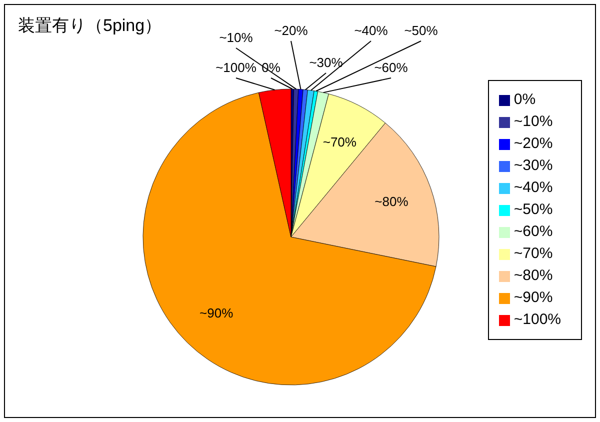 The height and width of the screenshot is (422, 600). Describe the element at coordinates (533, 297) in the screenshot. I see `legend-label: ~90%` at that location.